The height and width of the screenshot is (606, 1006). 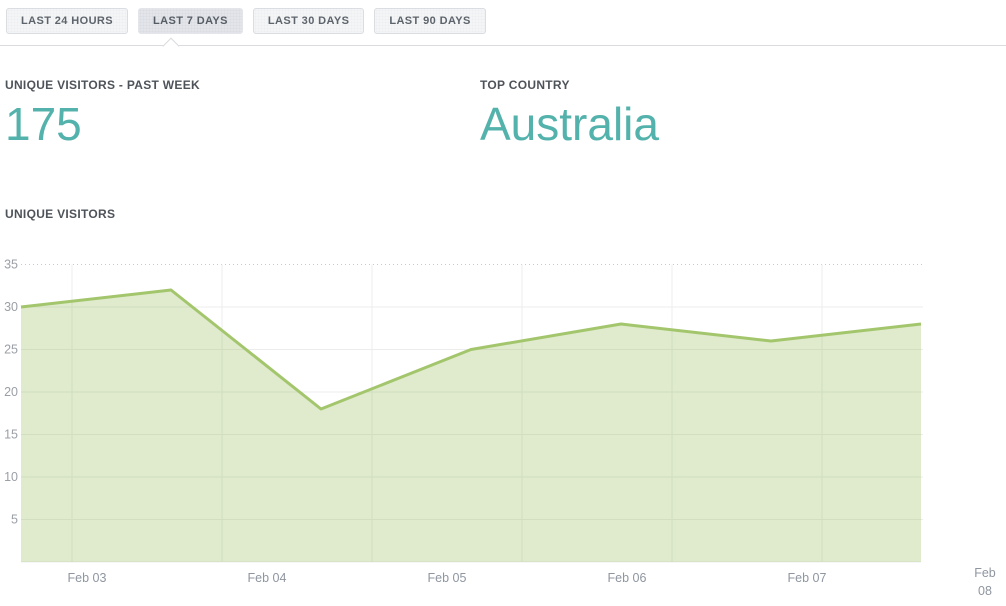 What do you see at coordinates (430, 21) in the screenshot?
I see `tab-last-90-days: LAST 90 DAYS` at bounding box center [430, 21].